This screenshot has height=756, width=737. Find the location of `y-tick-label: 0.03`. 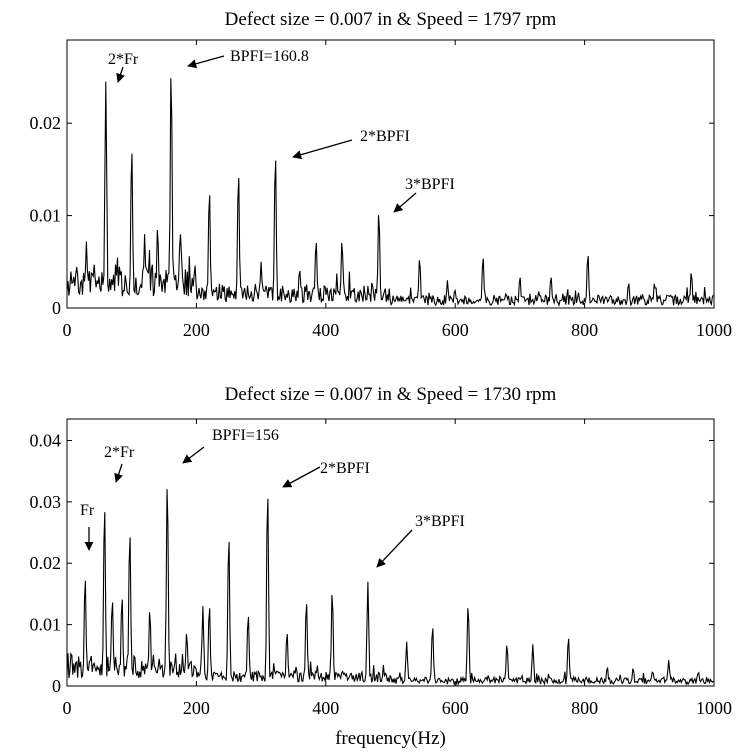

y-tick-label: 0.03 is located at coordinates (46, 502).